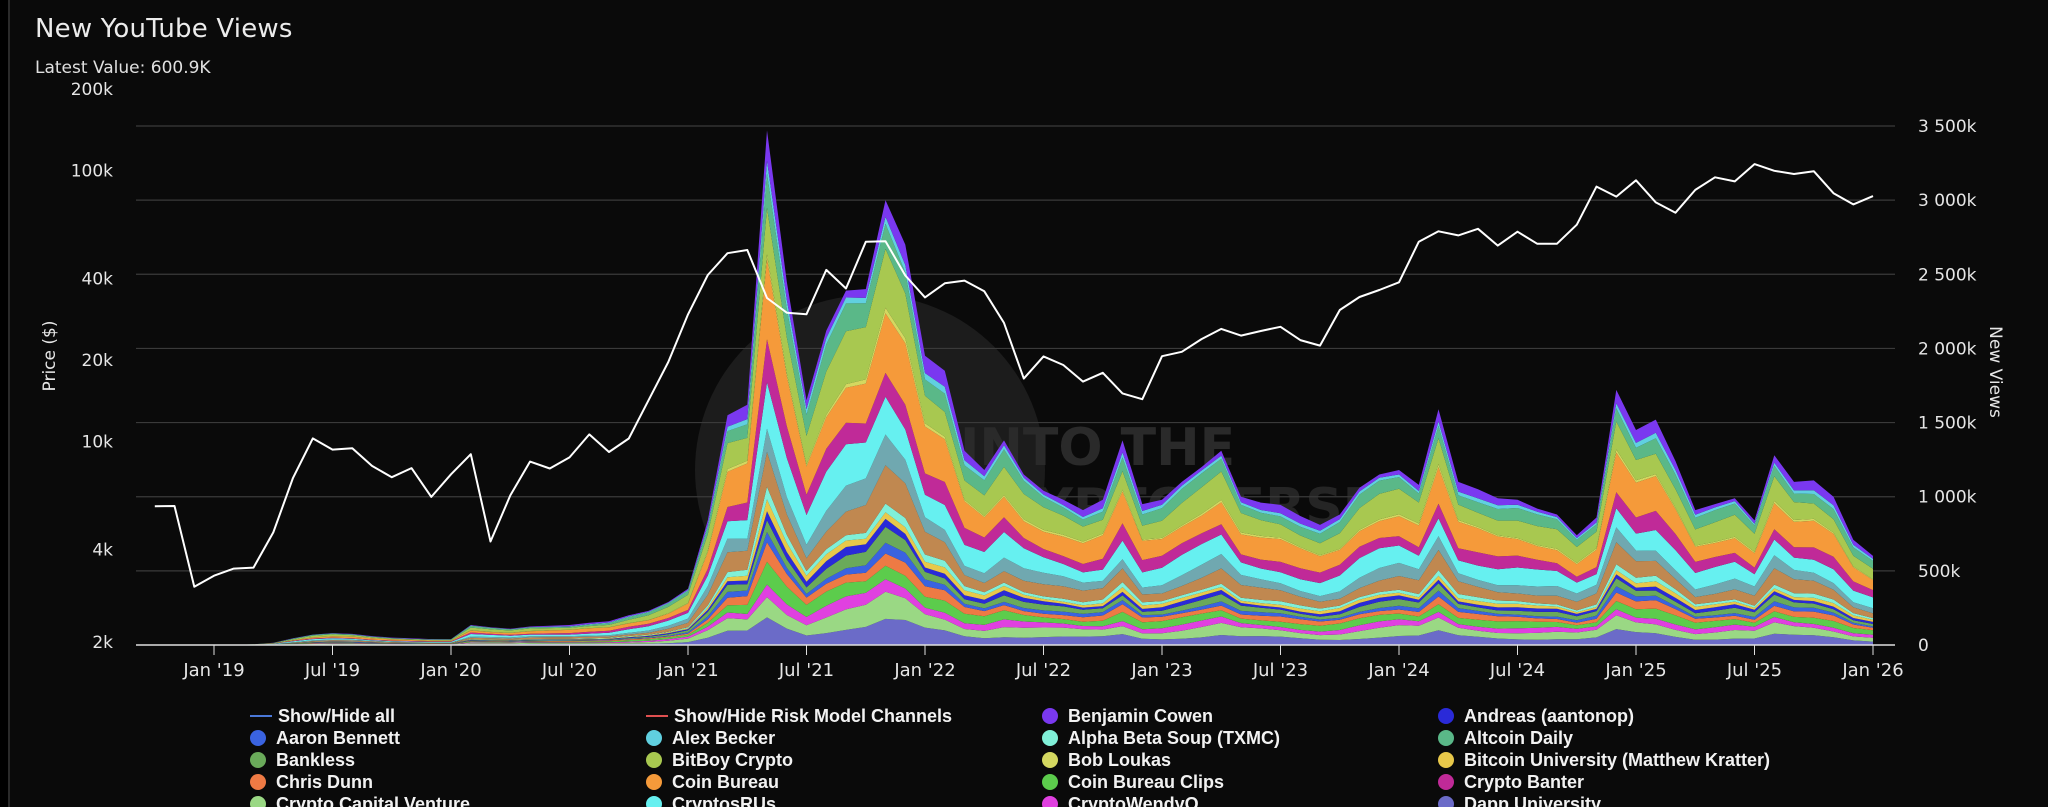 Image resolution: width=2048 pixels, height=807 pixels. What do you see at coordinates (1280, 670) in the screenshot?
I see `x-tick-label: Jul '23` at bounding box center [1280, 670].